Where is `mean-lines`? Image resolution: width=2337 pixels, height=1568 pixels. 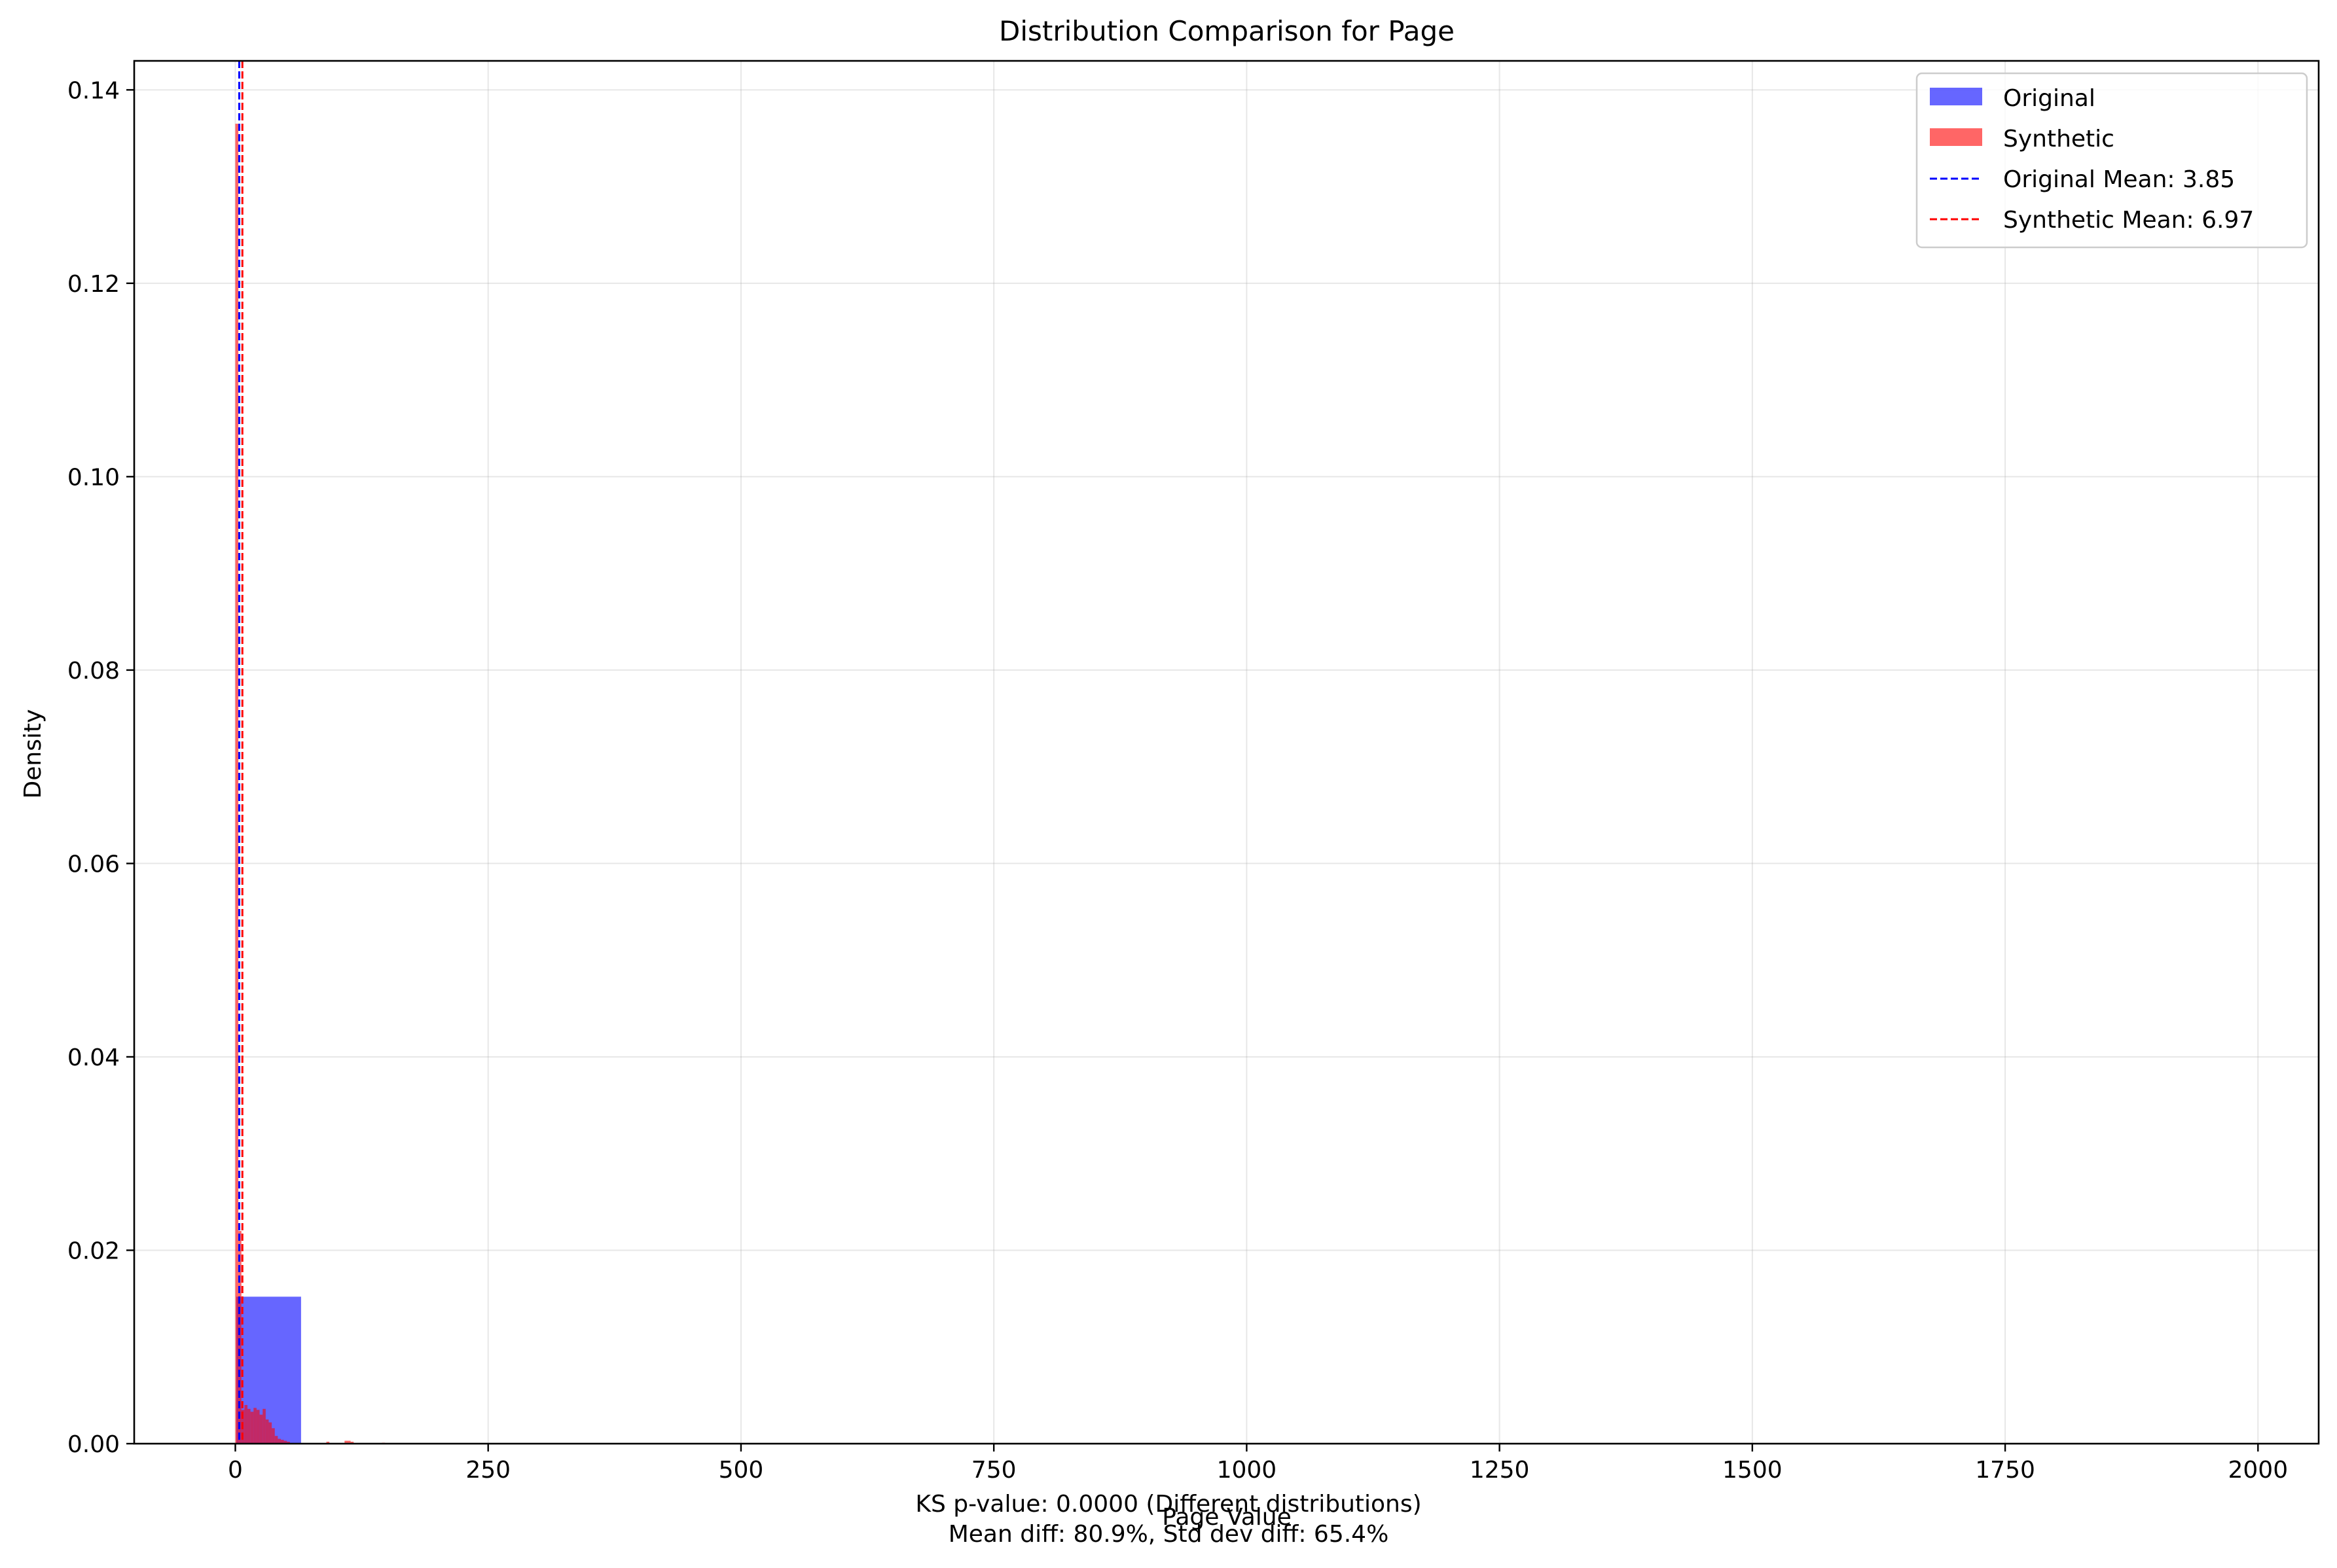
mean-lines is located at coordinates (241, 753).